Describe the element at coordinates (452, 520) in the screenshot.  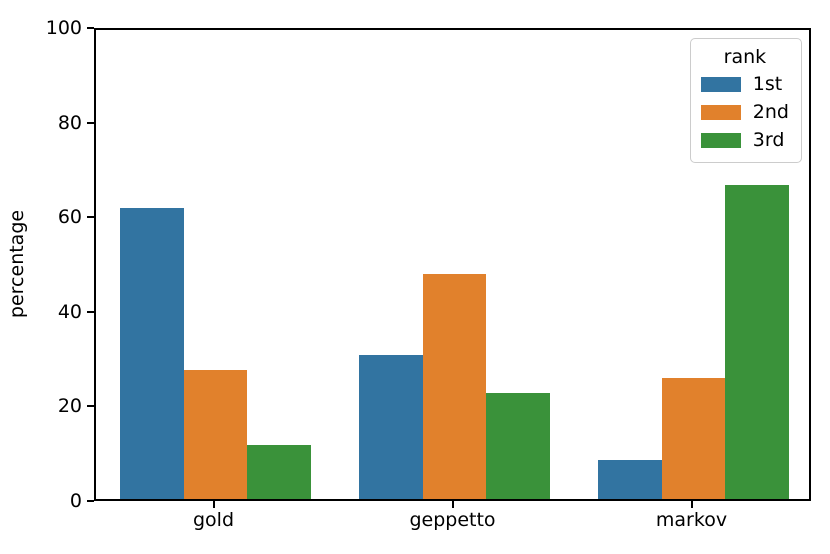
I see `x-tick-label-geppetto: geppetto` at that location.